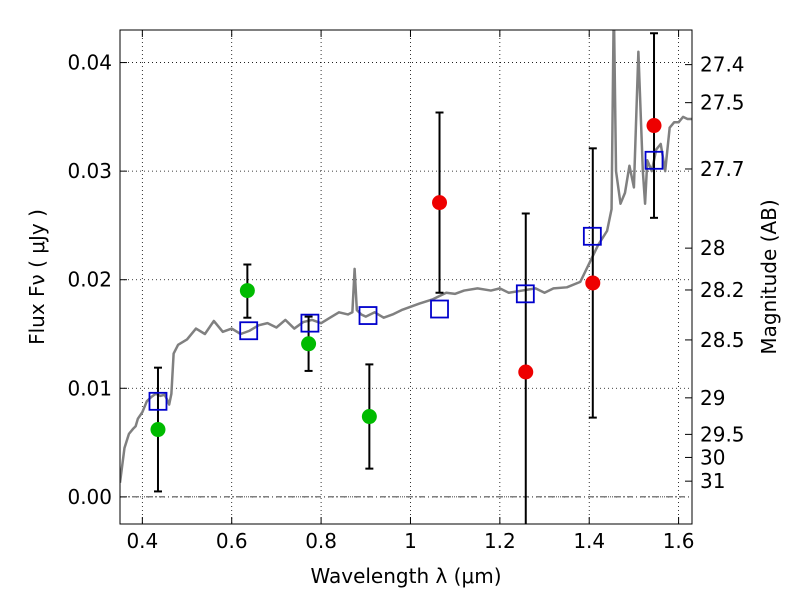 The image size is (800, 600). Describe the element at coordinates (722, 290) in the screenshot. I see `magnitude-tick-label: 28.2` at that location.